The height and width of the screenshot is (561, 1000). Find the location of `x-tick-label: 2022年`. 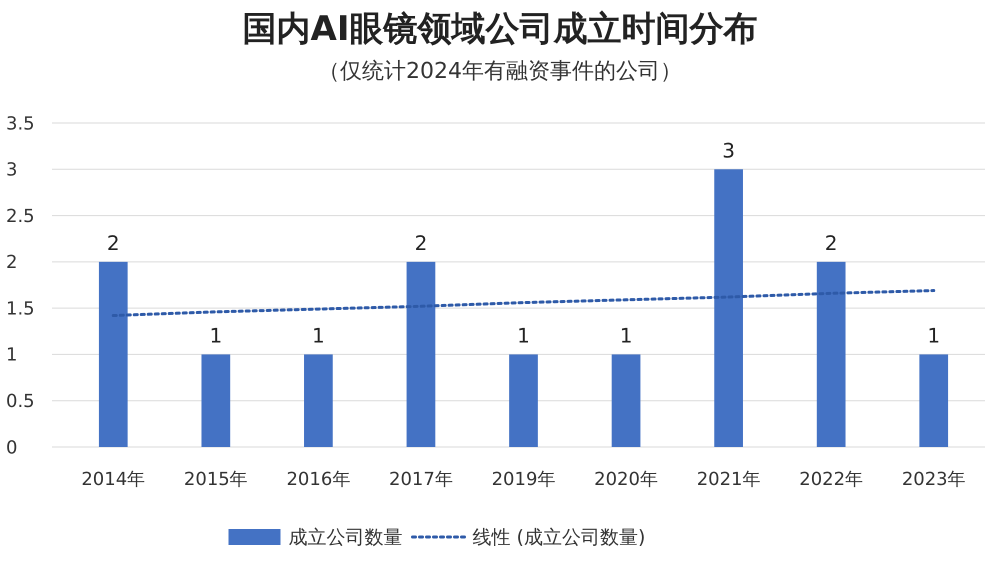

x-tick-label: 2022年 is located at coordinates (831, 479).